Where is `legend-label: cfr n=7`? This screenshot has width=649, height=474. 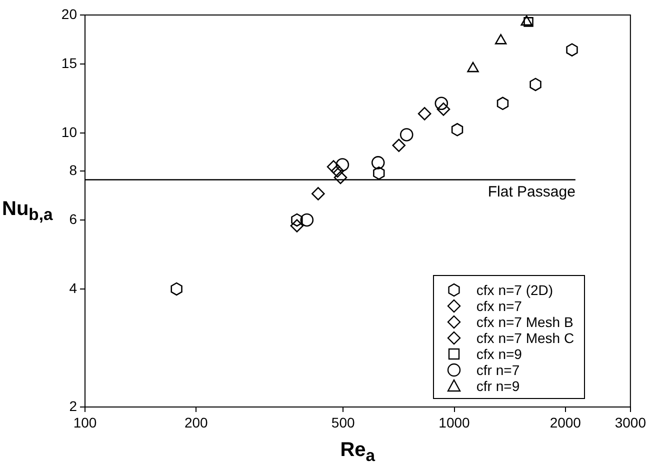
legend-label: cfr n=7 is located at coordinates (498, 370).